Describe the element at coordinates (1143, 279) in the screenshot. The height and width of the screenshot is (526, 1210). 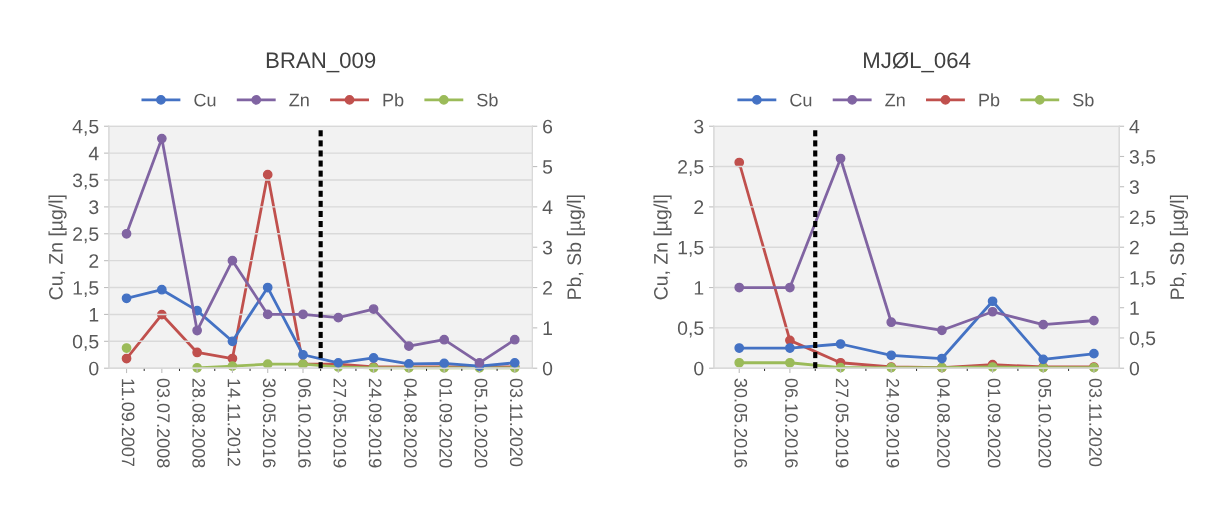
I see `y2-tick-label: 1,5` at that location.